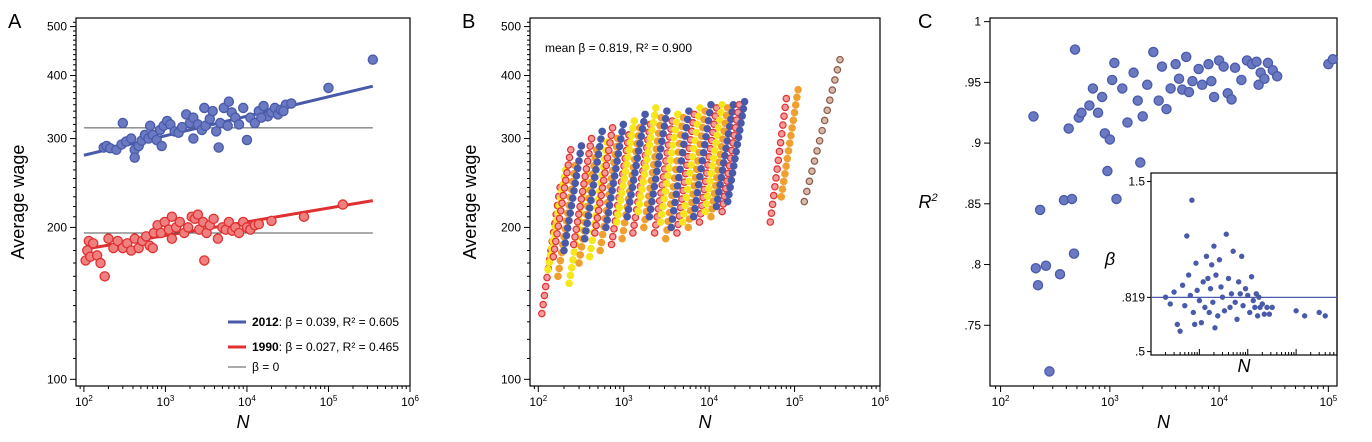  I want to click on y-tick-label: 200, so click(57, 227).